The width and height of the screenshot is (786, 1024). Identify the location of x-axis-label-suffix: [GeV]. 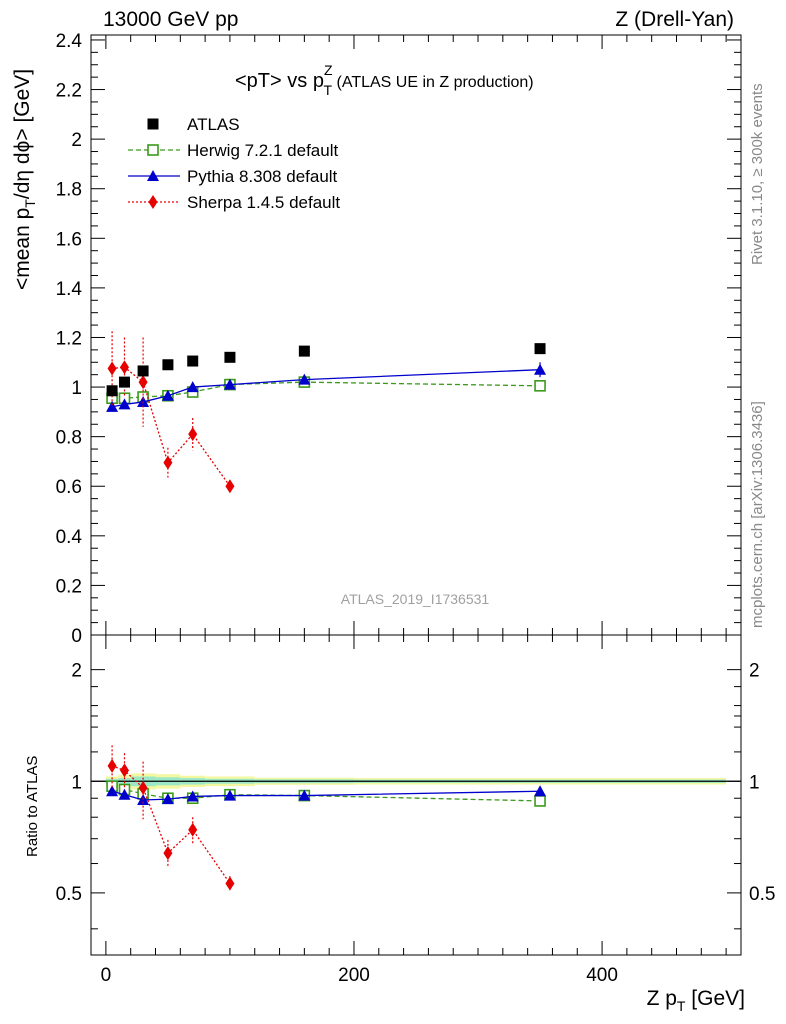
(715, 998).